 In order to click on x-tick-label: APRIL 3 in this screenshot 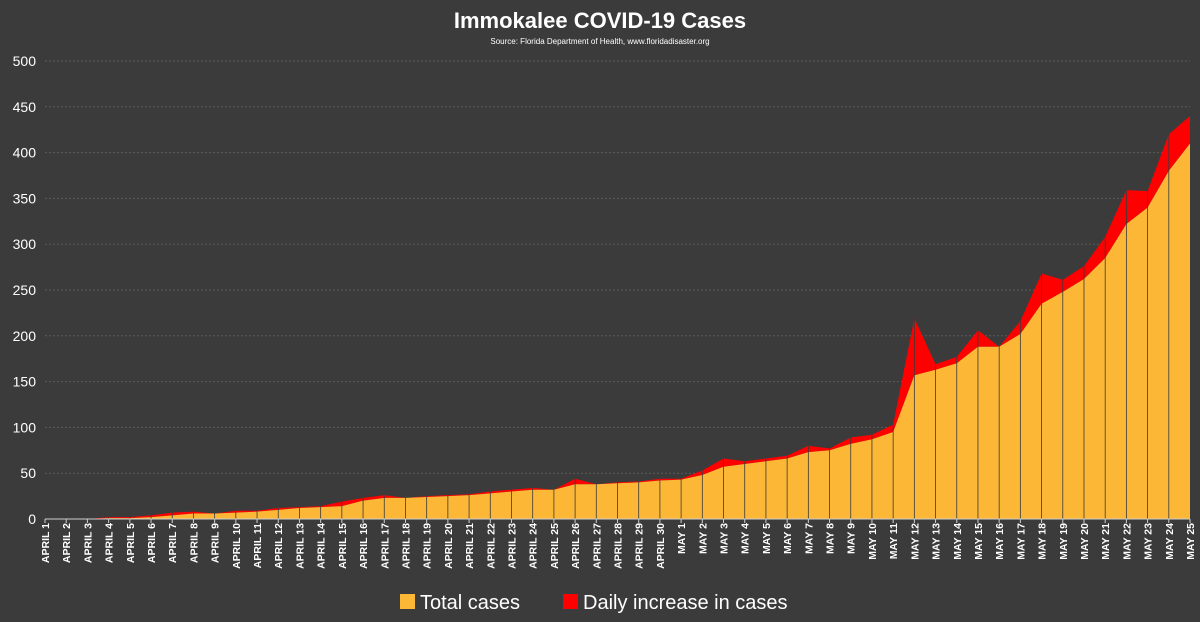, I will do `click(88, 543)`.